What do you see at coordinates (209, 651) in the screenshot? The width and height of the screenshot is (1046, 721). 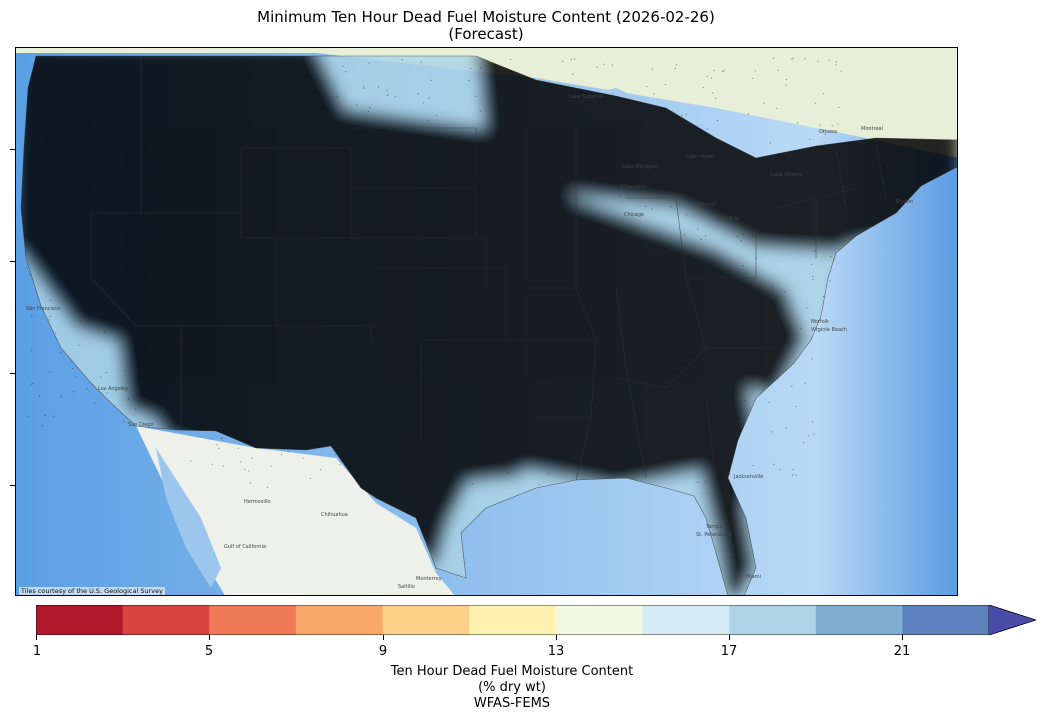 I see `colorbar-tick-label: 5` at bounding box center [209, 651].